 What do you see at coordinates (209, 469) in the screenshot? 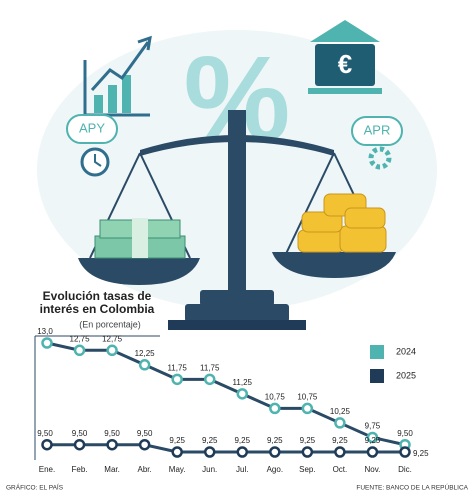
I see `x-tick-label: Jun.` at bounding box center [209, 469].